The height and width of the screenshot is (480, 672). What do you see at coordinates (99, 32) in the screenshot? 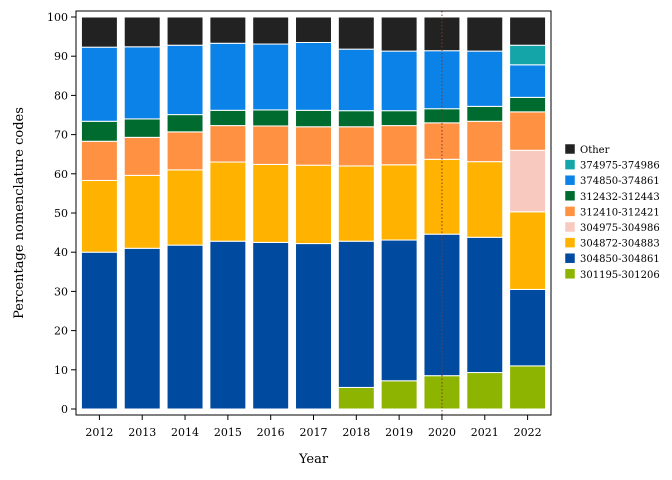
I see `bar-segment-2012-other` at bounding box center [99, 32].